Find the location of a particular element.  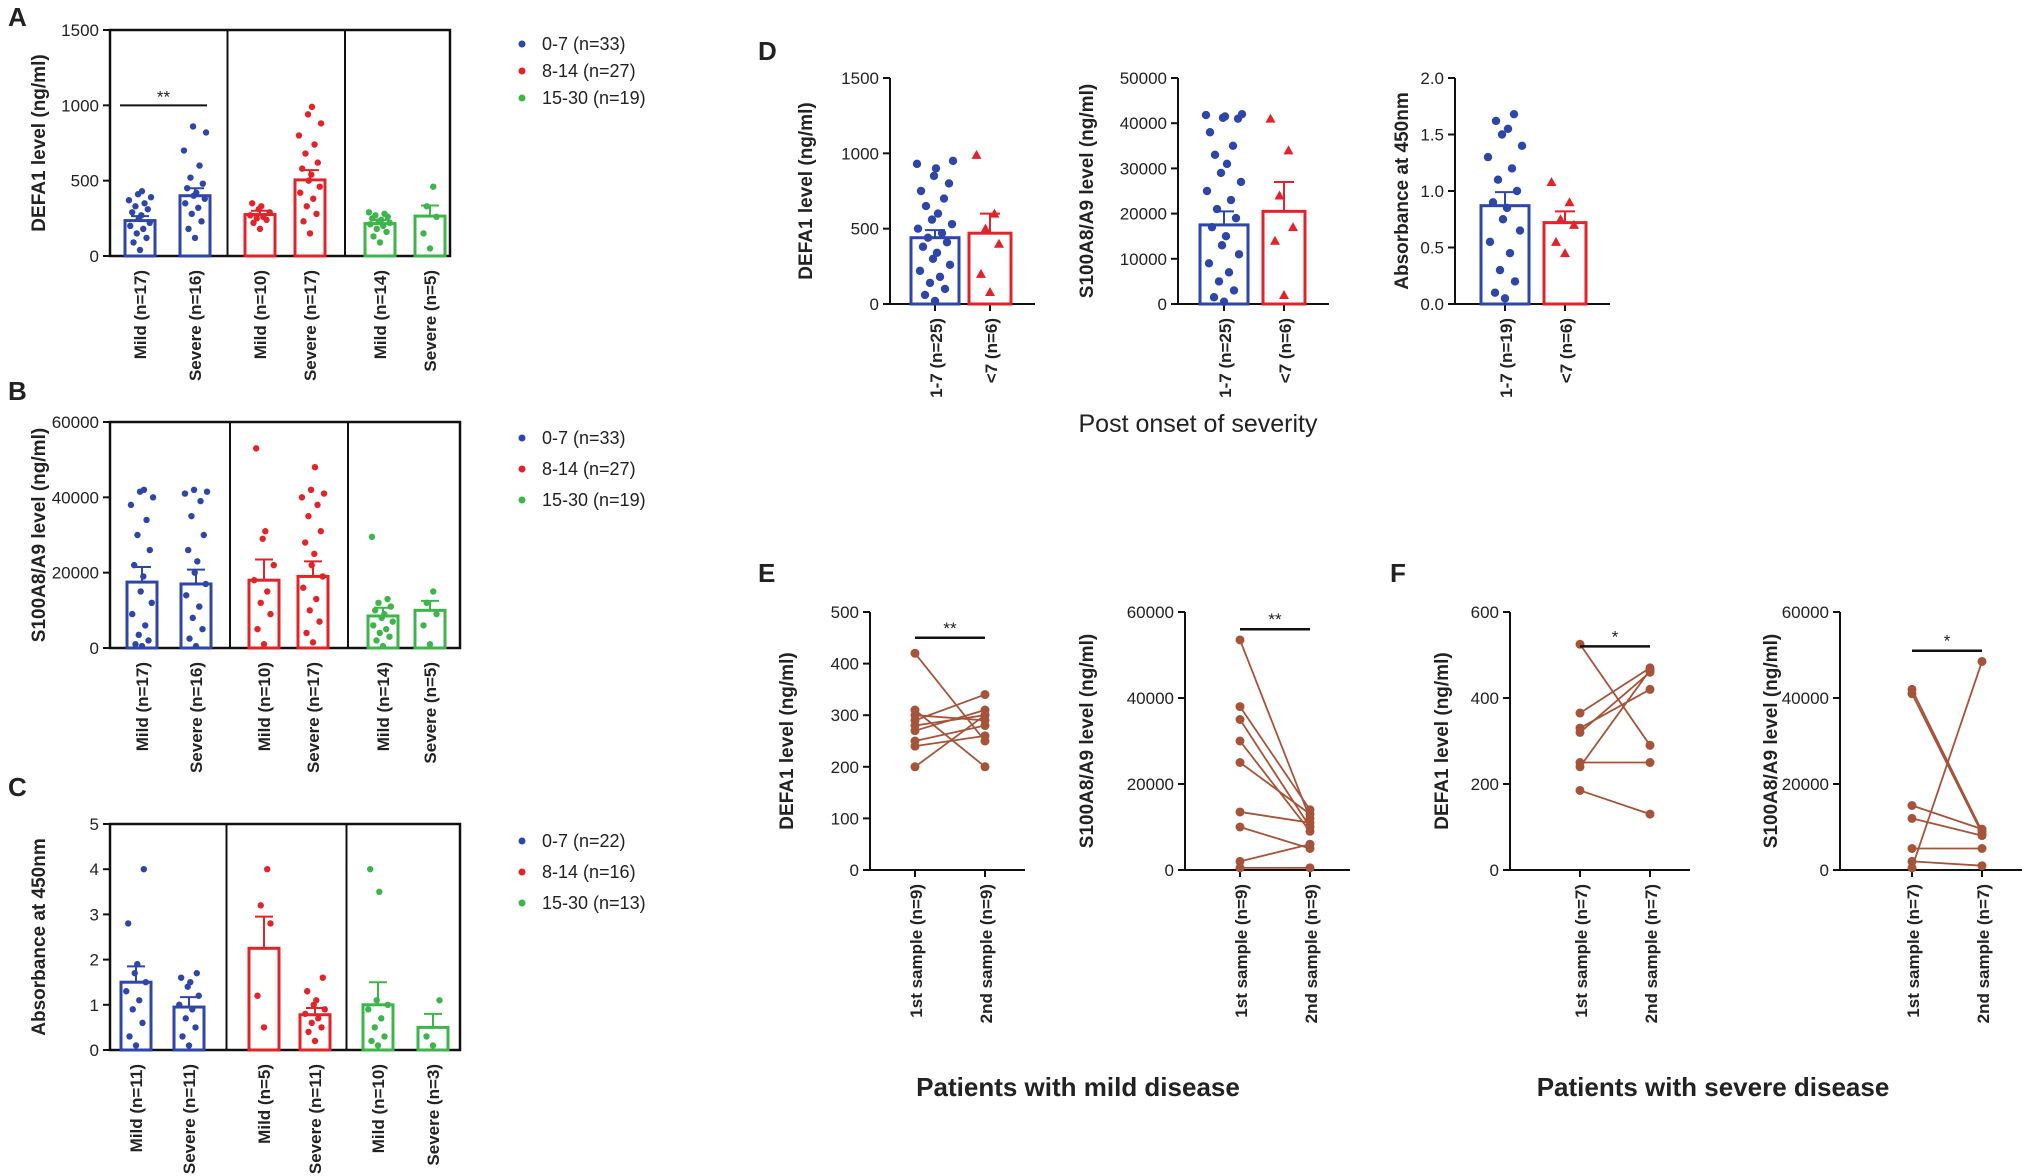

x-tick-label: 1-7 (n=25) is located at coordinates (936, 358).